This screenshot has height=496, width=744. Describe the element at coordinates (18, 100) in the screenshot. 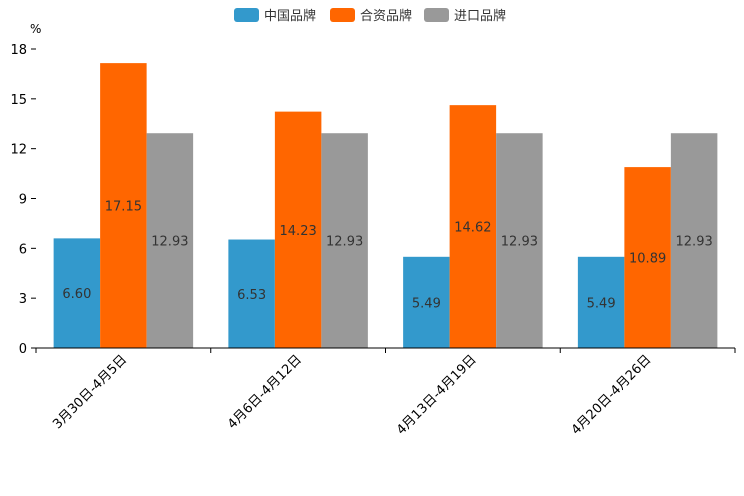

I see `y-tick-label: 15` at that location.